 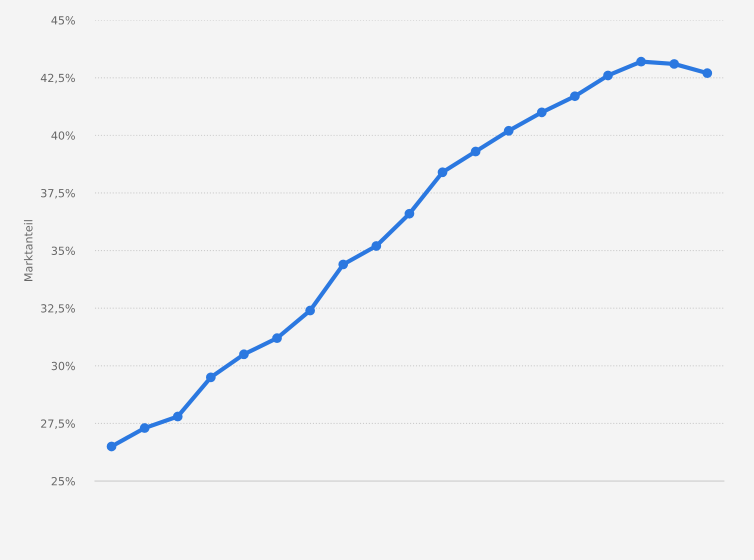 What do you see at coordinates (58, 309) in the screenshot?
I see `y-tick-label: 32,5%` at bounding box center [58, 309].